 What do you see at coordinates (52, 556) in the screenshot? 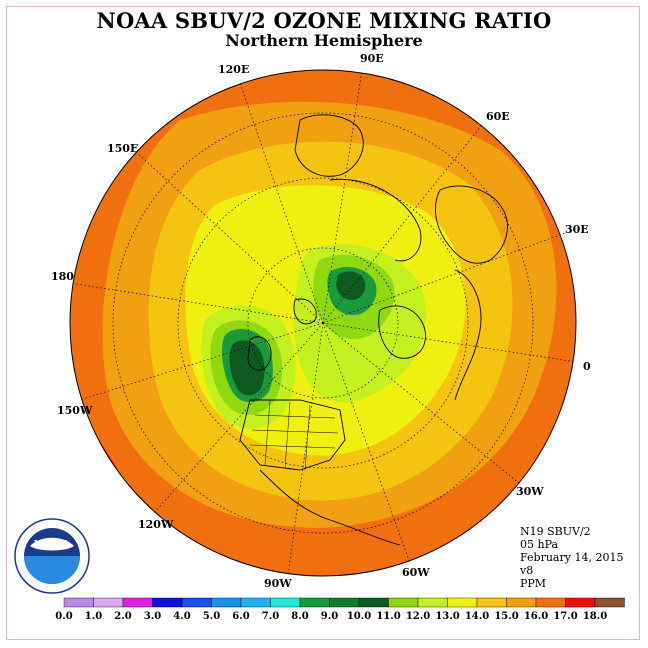
I see `noaa-logo: NOAA` at bounding box center [52, 556].